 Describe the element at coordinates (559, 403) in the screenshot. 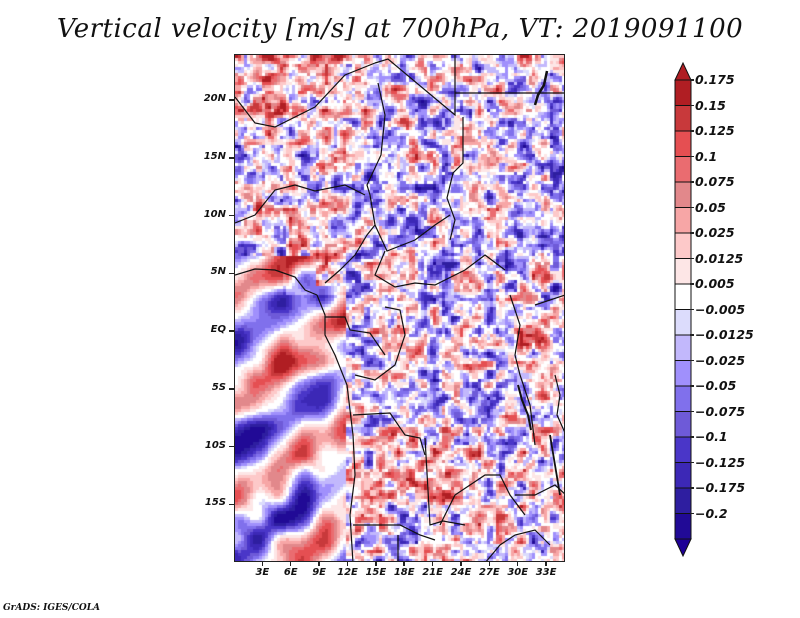

I see `border-east-coast` at that location.